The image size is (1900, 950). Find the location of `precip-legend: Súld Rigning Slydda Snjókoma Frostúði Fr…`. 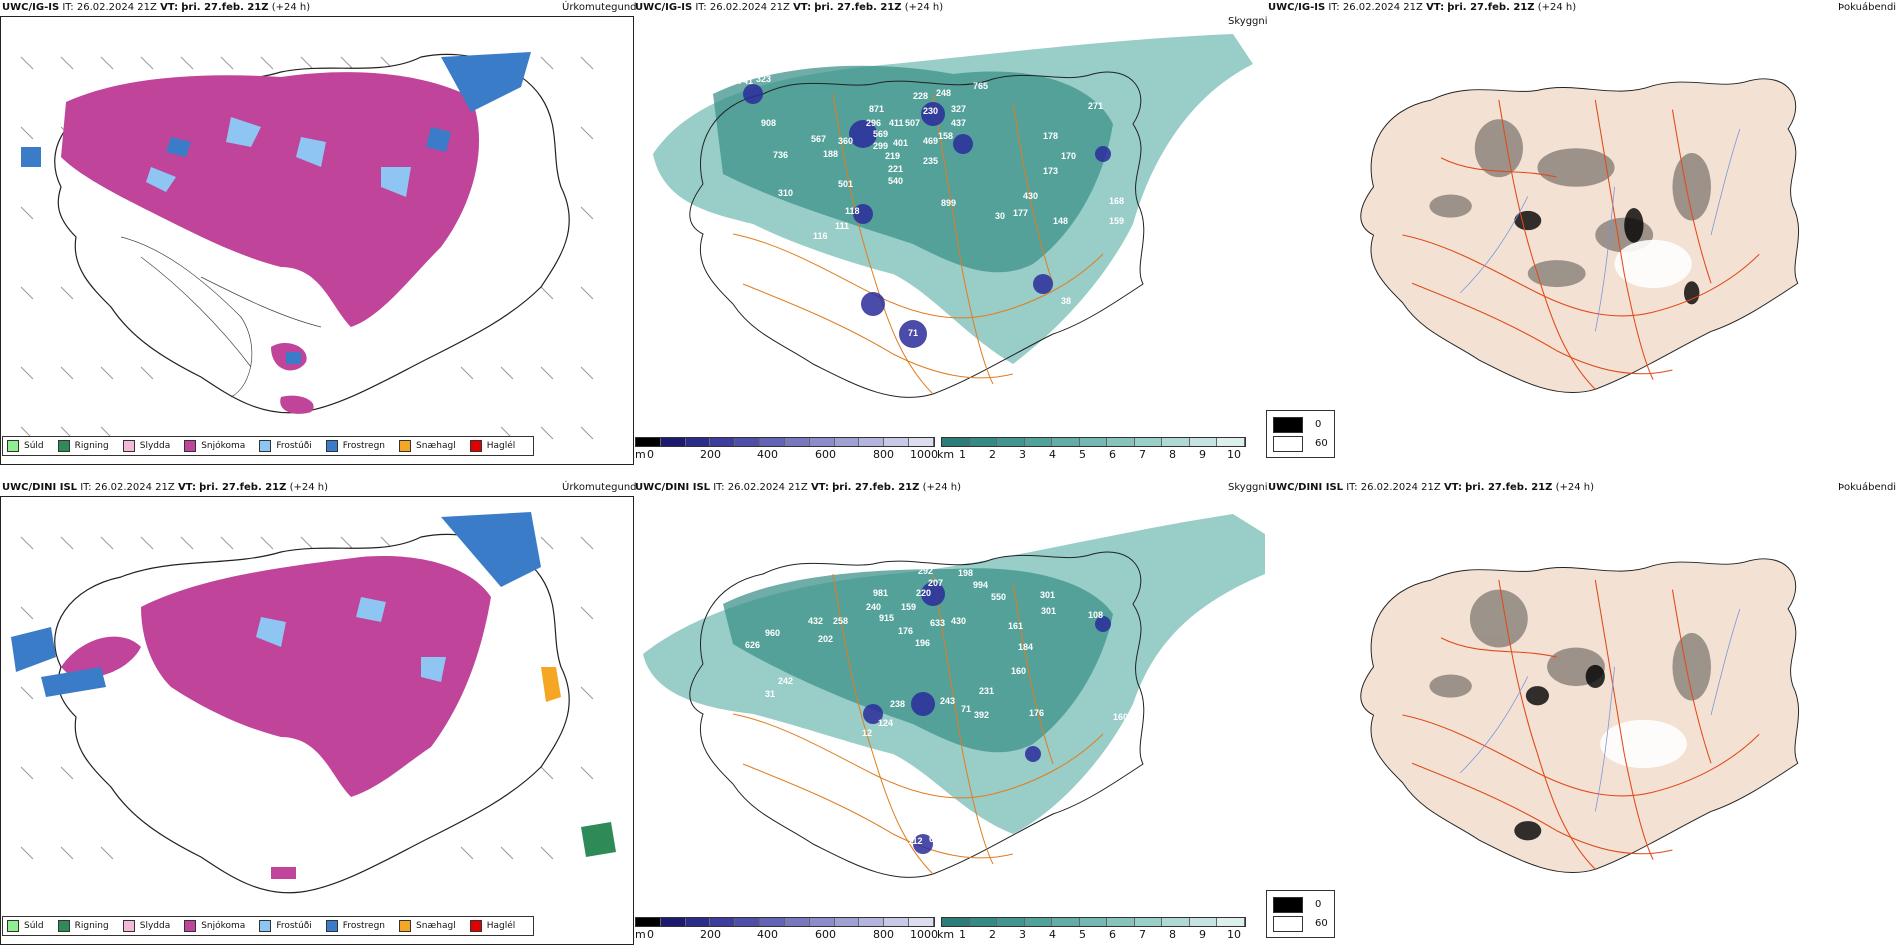

precip-legend: Súld Rigning Slydda Snjókoma Frostúði Fr… is located at coordinates (268, 926).